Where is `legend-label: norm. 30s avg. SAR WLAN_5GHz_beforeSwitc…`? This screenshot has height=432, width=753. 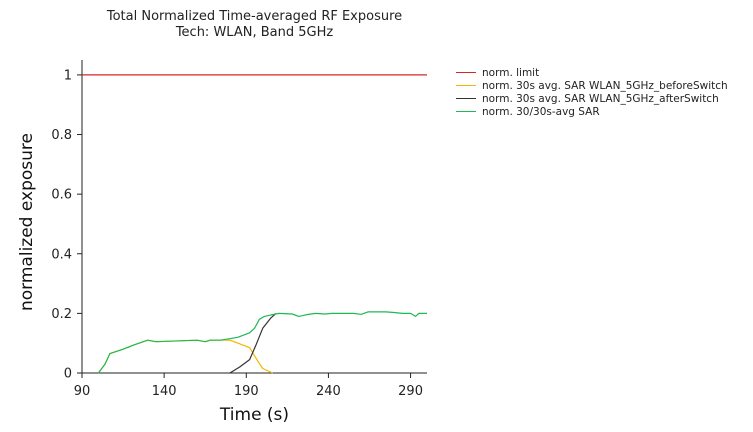
legend-label: norm. 30s avg. SAR WLAN_5GHz_beforeSwitc… is located at coordinates (605, 85).